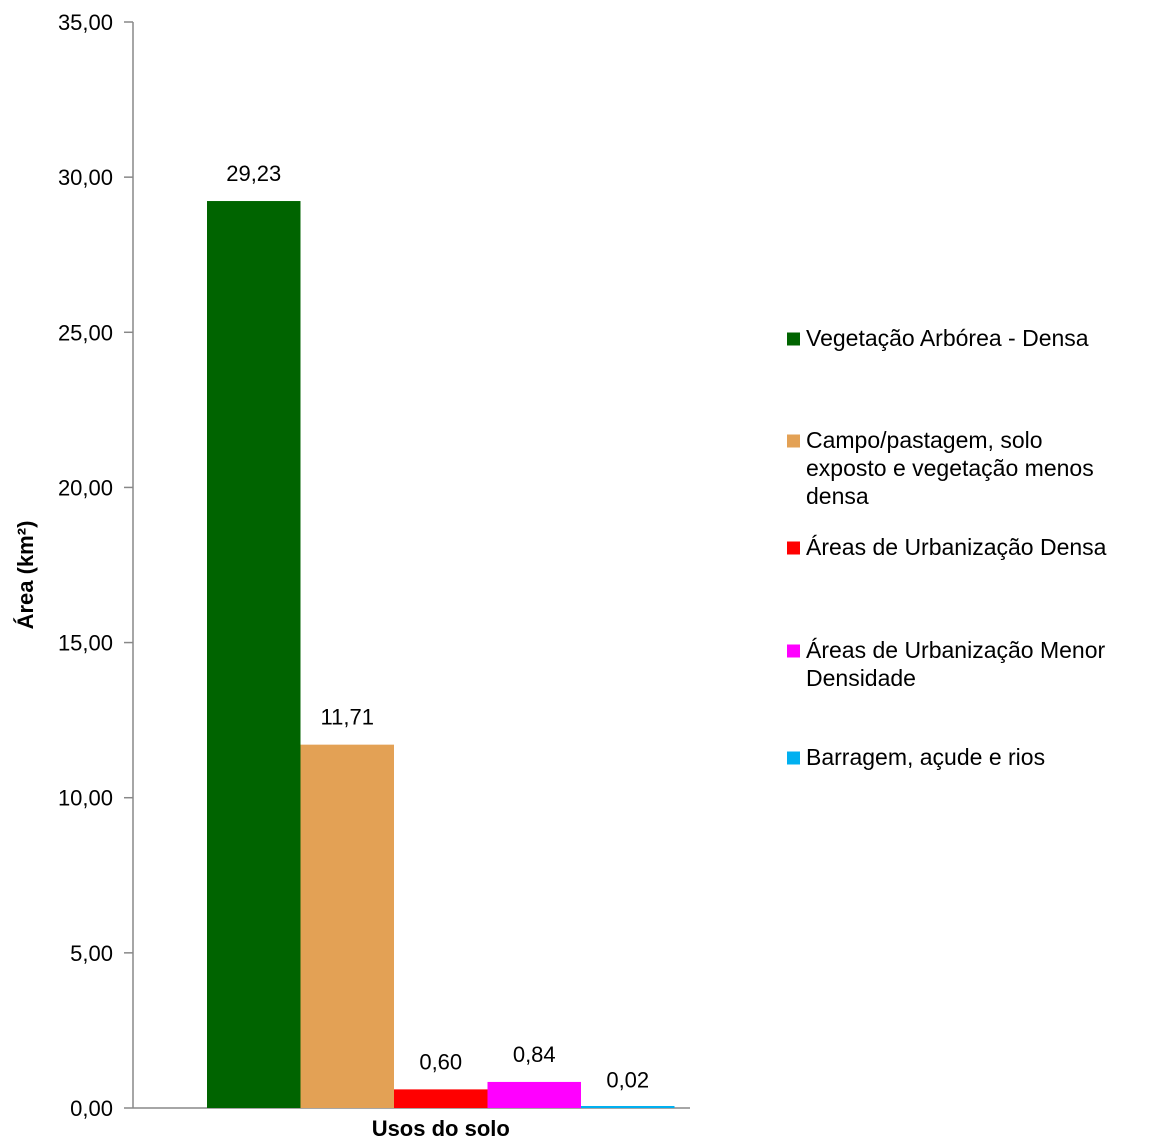  Describe the element at coordinates (91, 1108) in the screenshot. I see `y-tick-label: 0,00` at that location.